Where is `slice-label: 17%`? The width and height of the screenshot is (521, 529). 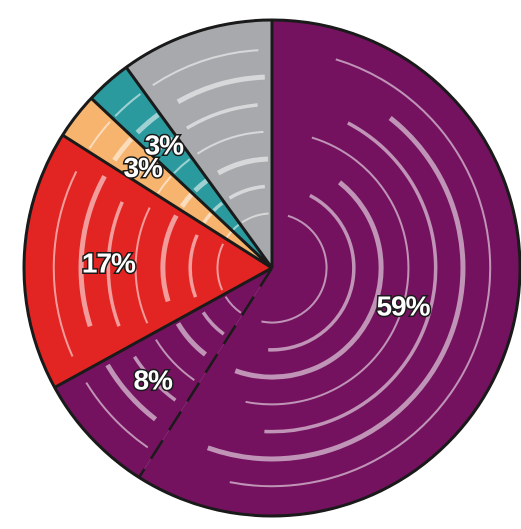 slice-label: 17% is located at coordinates (109, 262).